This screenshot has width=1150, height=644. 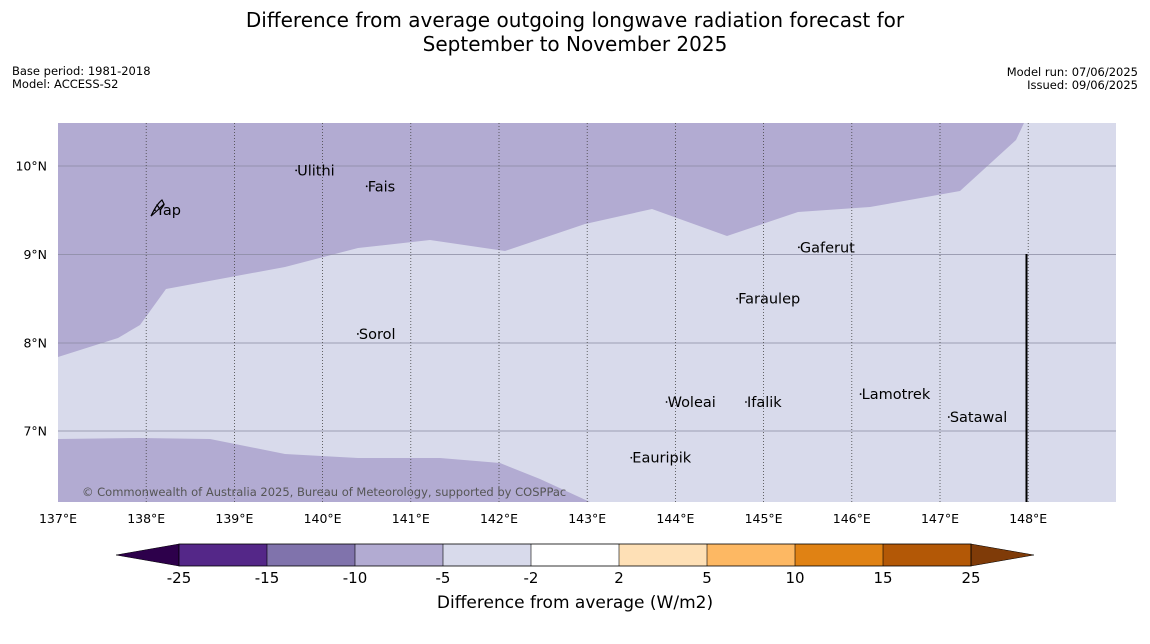 What do you see at coordinates (574, 578) in the screenshot?
I see `colorbar-labels: -25 -15 -10 -5 -2 2 5 10 15 25` at bounding box center [574, 578].